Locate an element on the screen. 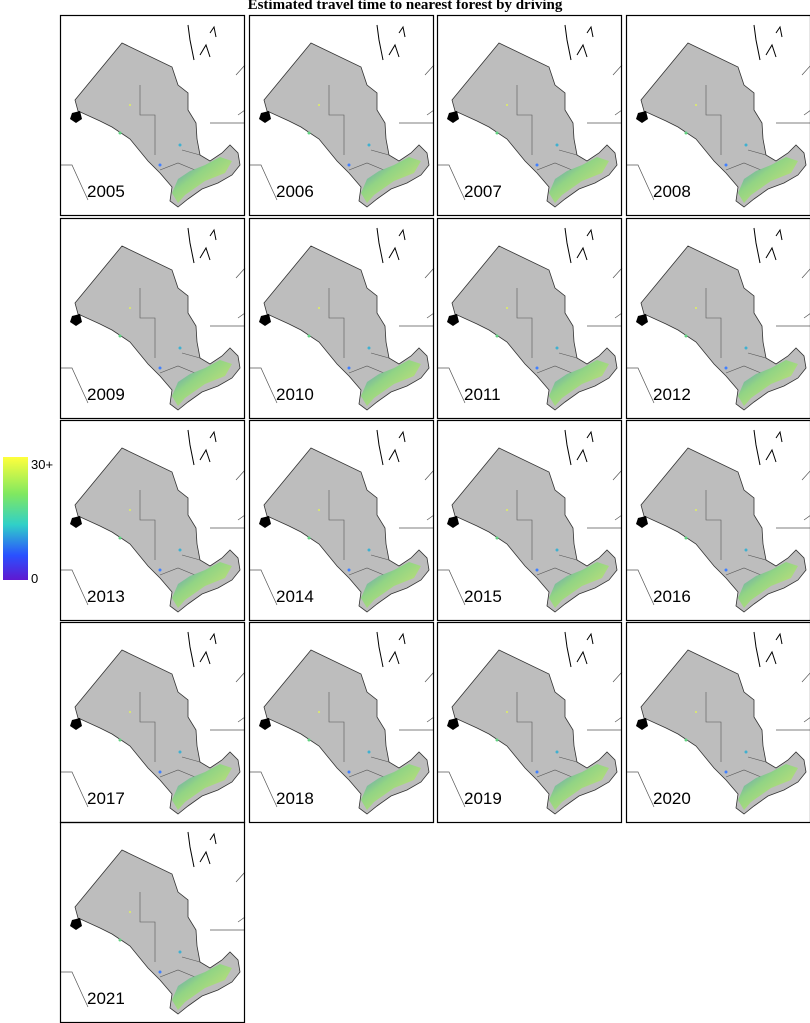  map-panel: 2020 is located at coordinates (717, 722).